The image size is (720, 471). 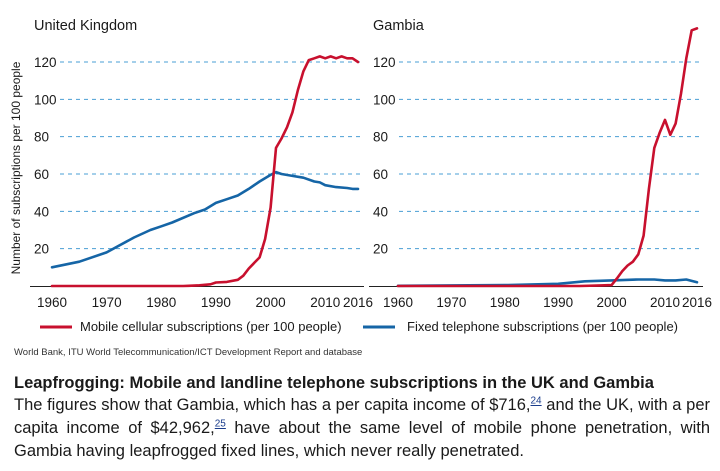 I want to click on footnote-link-24: 24, so click(x=536, y=401).